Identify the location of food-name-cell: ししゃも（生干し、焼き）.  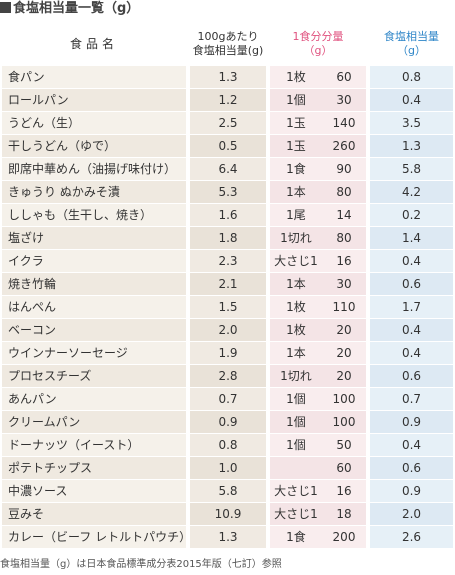
(96, 215).